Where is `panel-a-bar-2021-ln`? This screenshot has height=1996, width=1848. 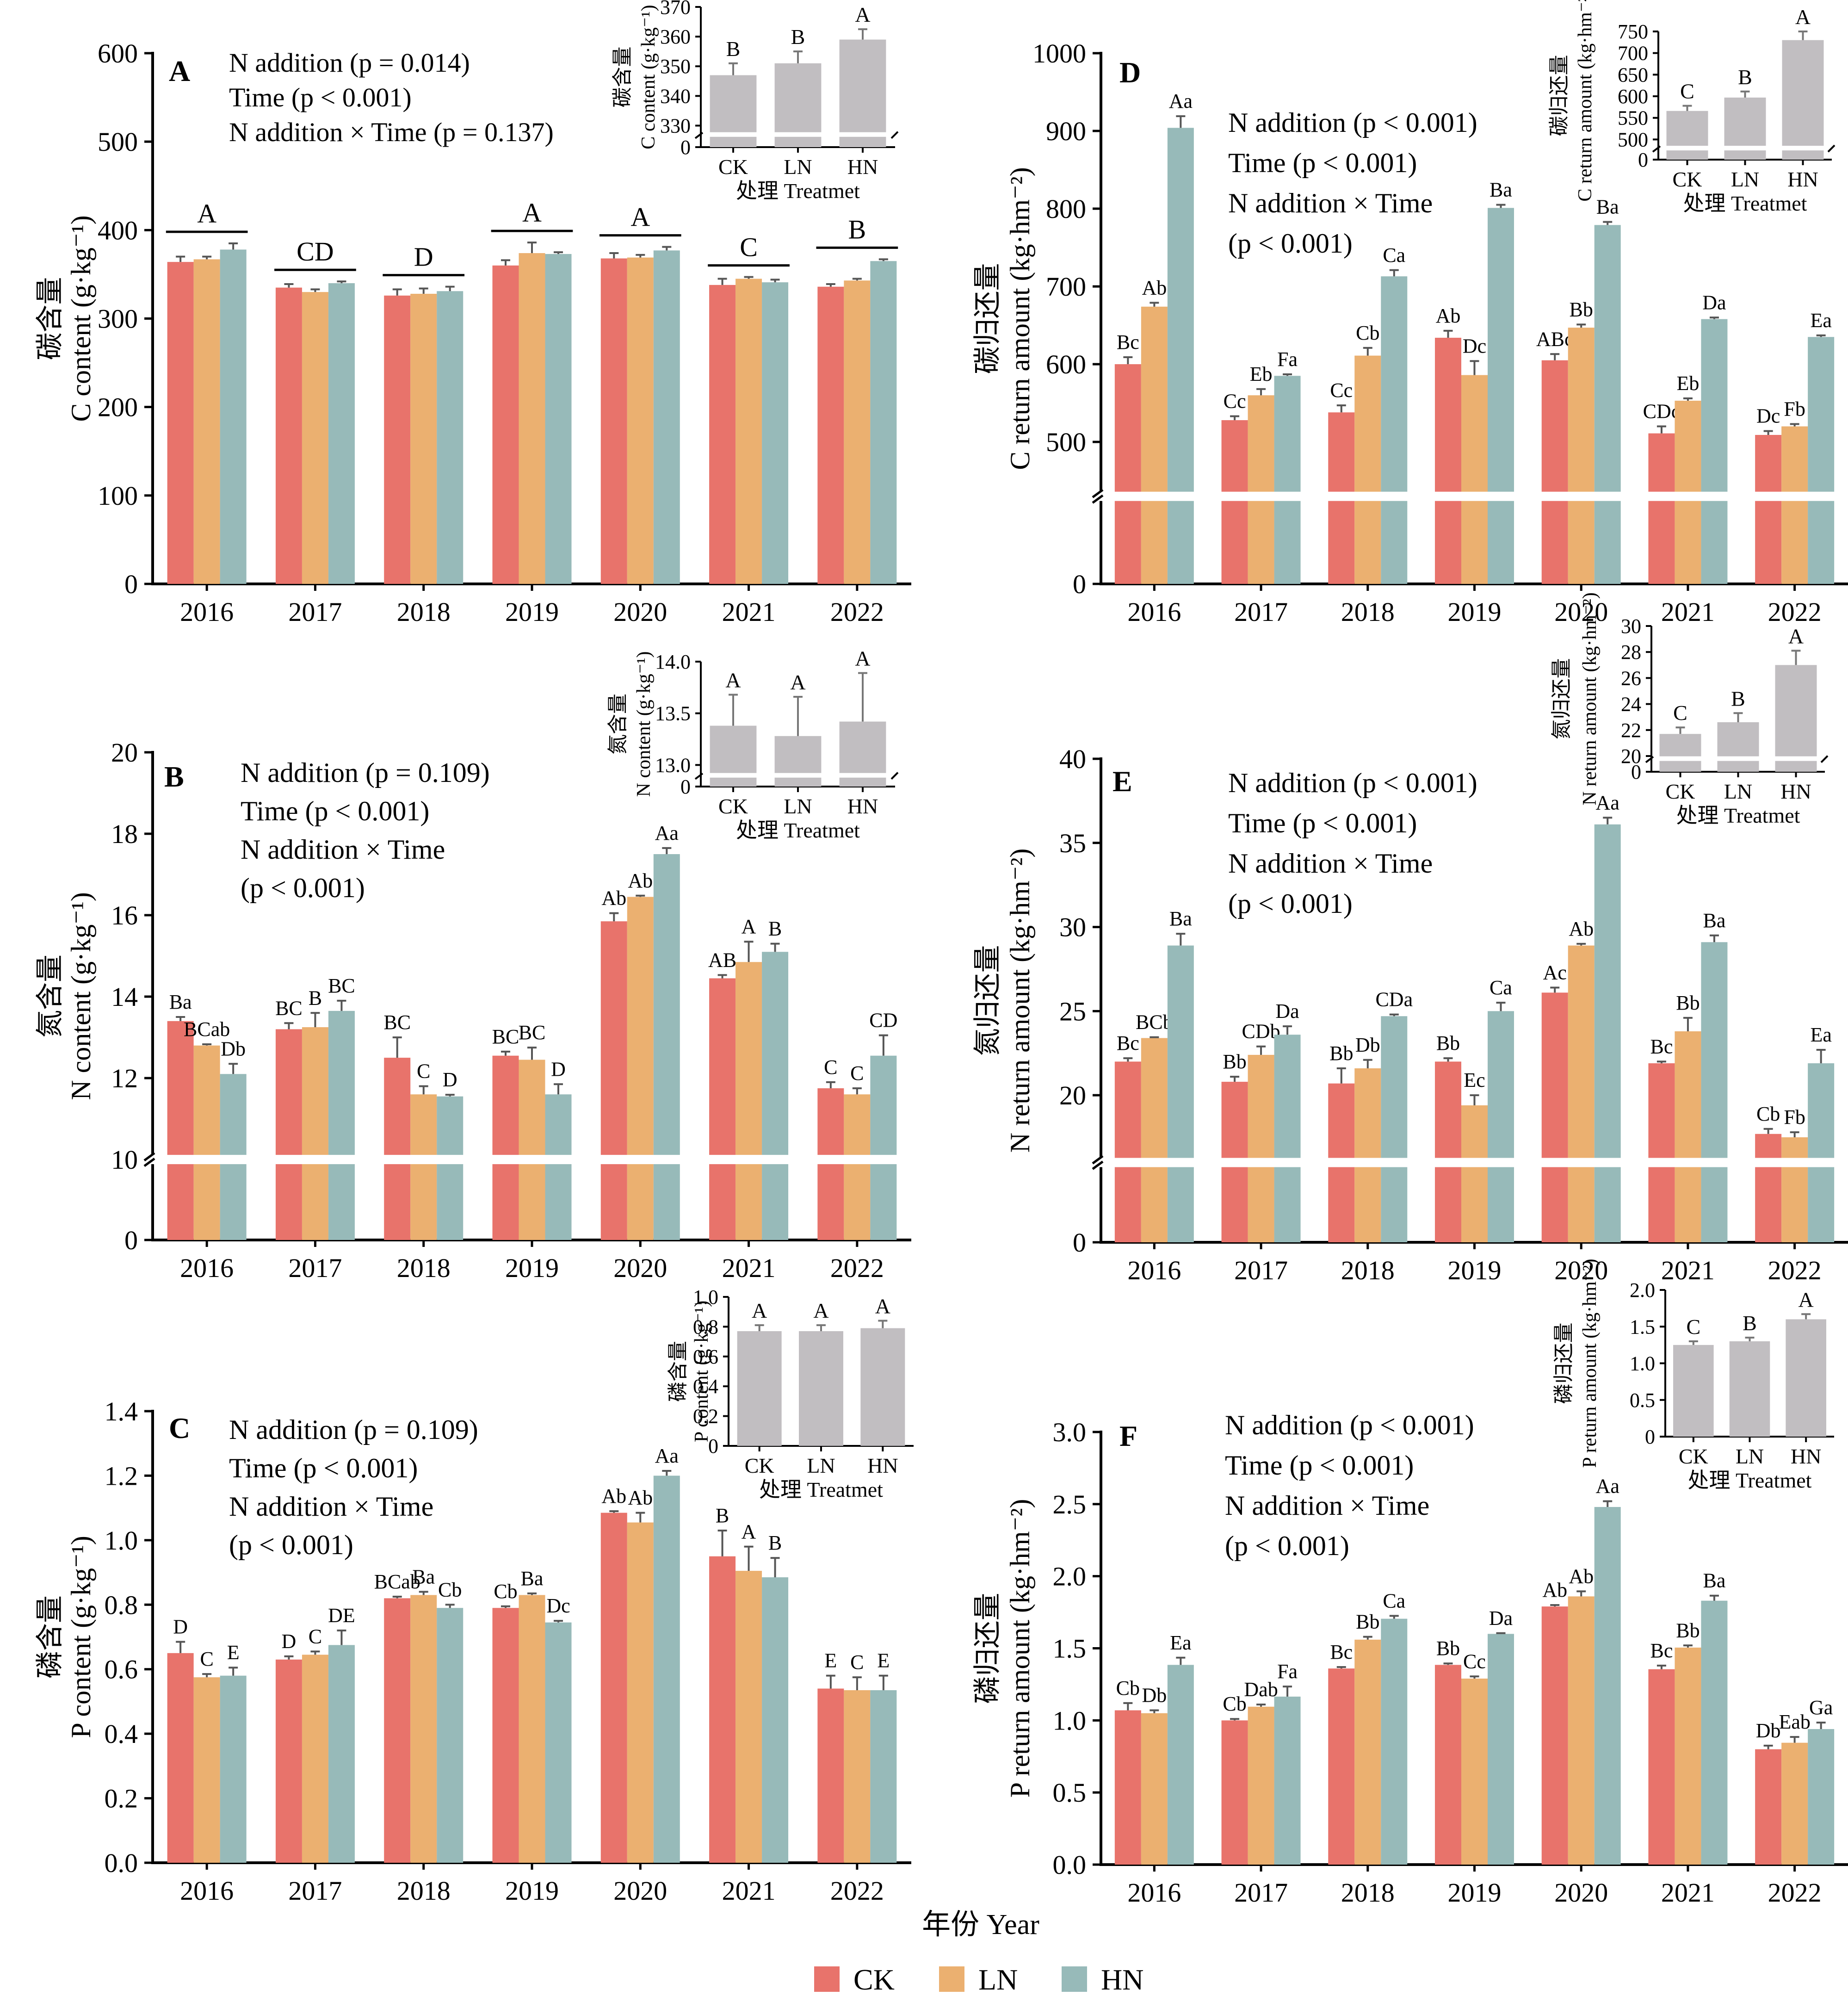 panel-a-bar-2021-ln is located at coordinates (748, 431).